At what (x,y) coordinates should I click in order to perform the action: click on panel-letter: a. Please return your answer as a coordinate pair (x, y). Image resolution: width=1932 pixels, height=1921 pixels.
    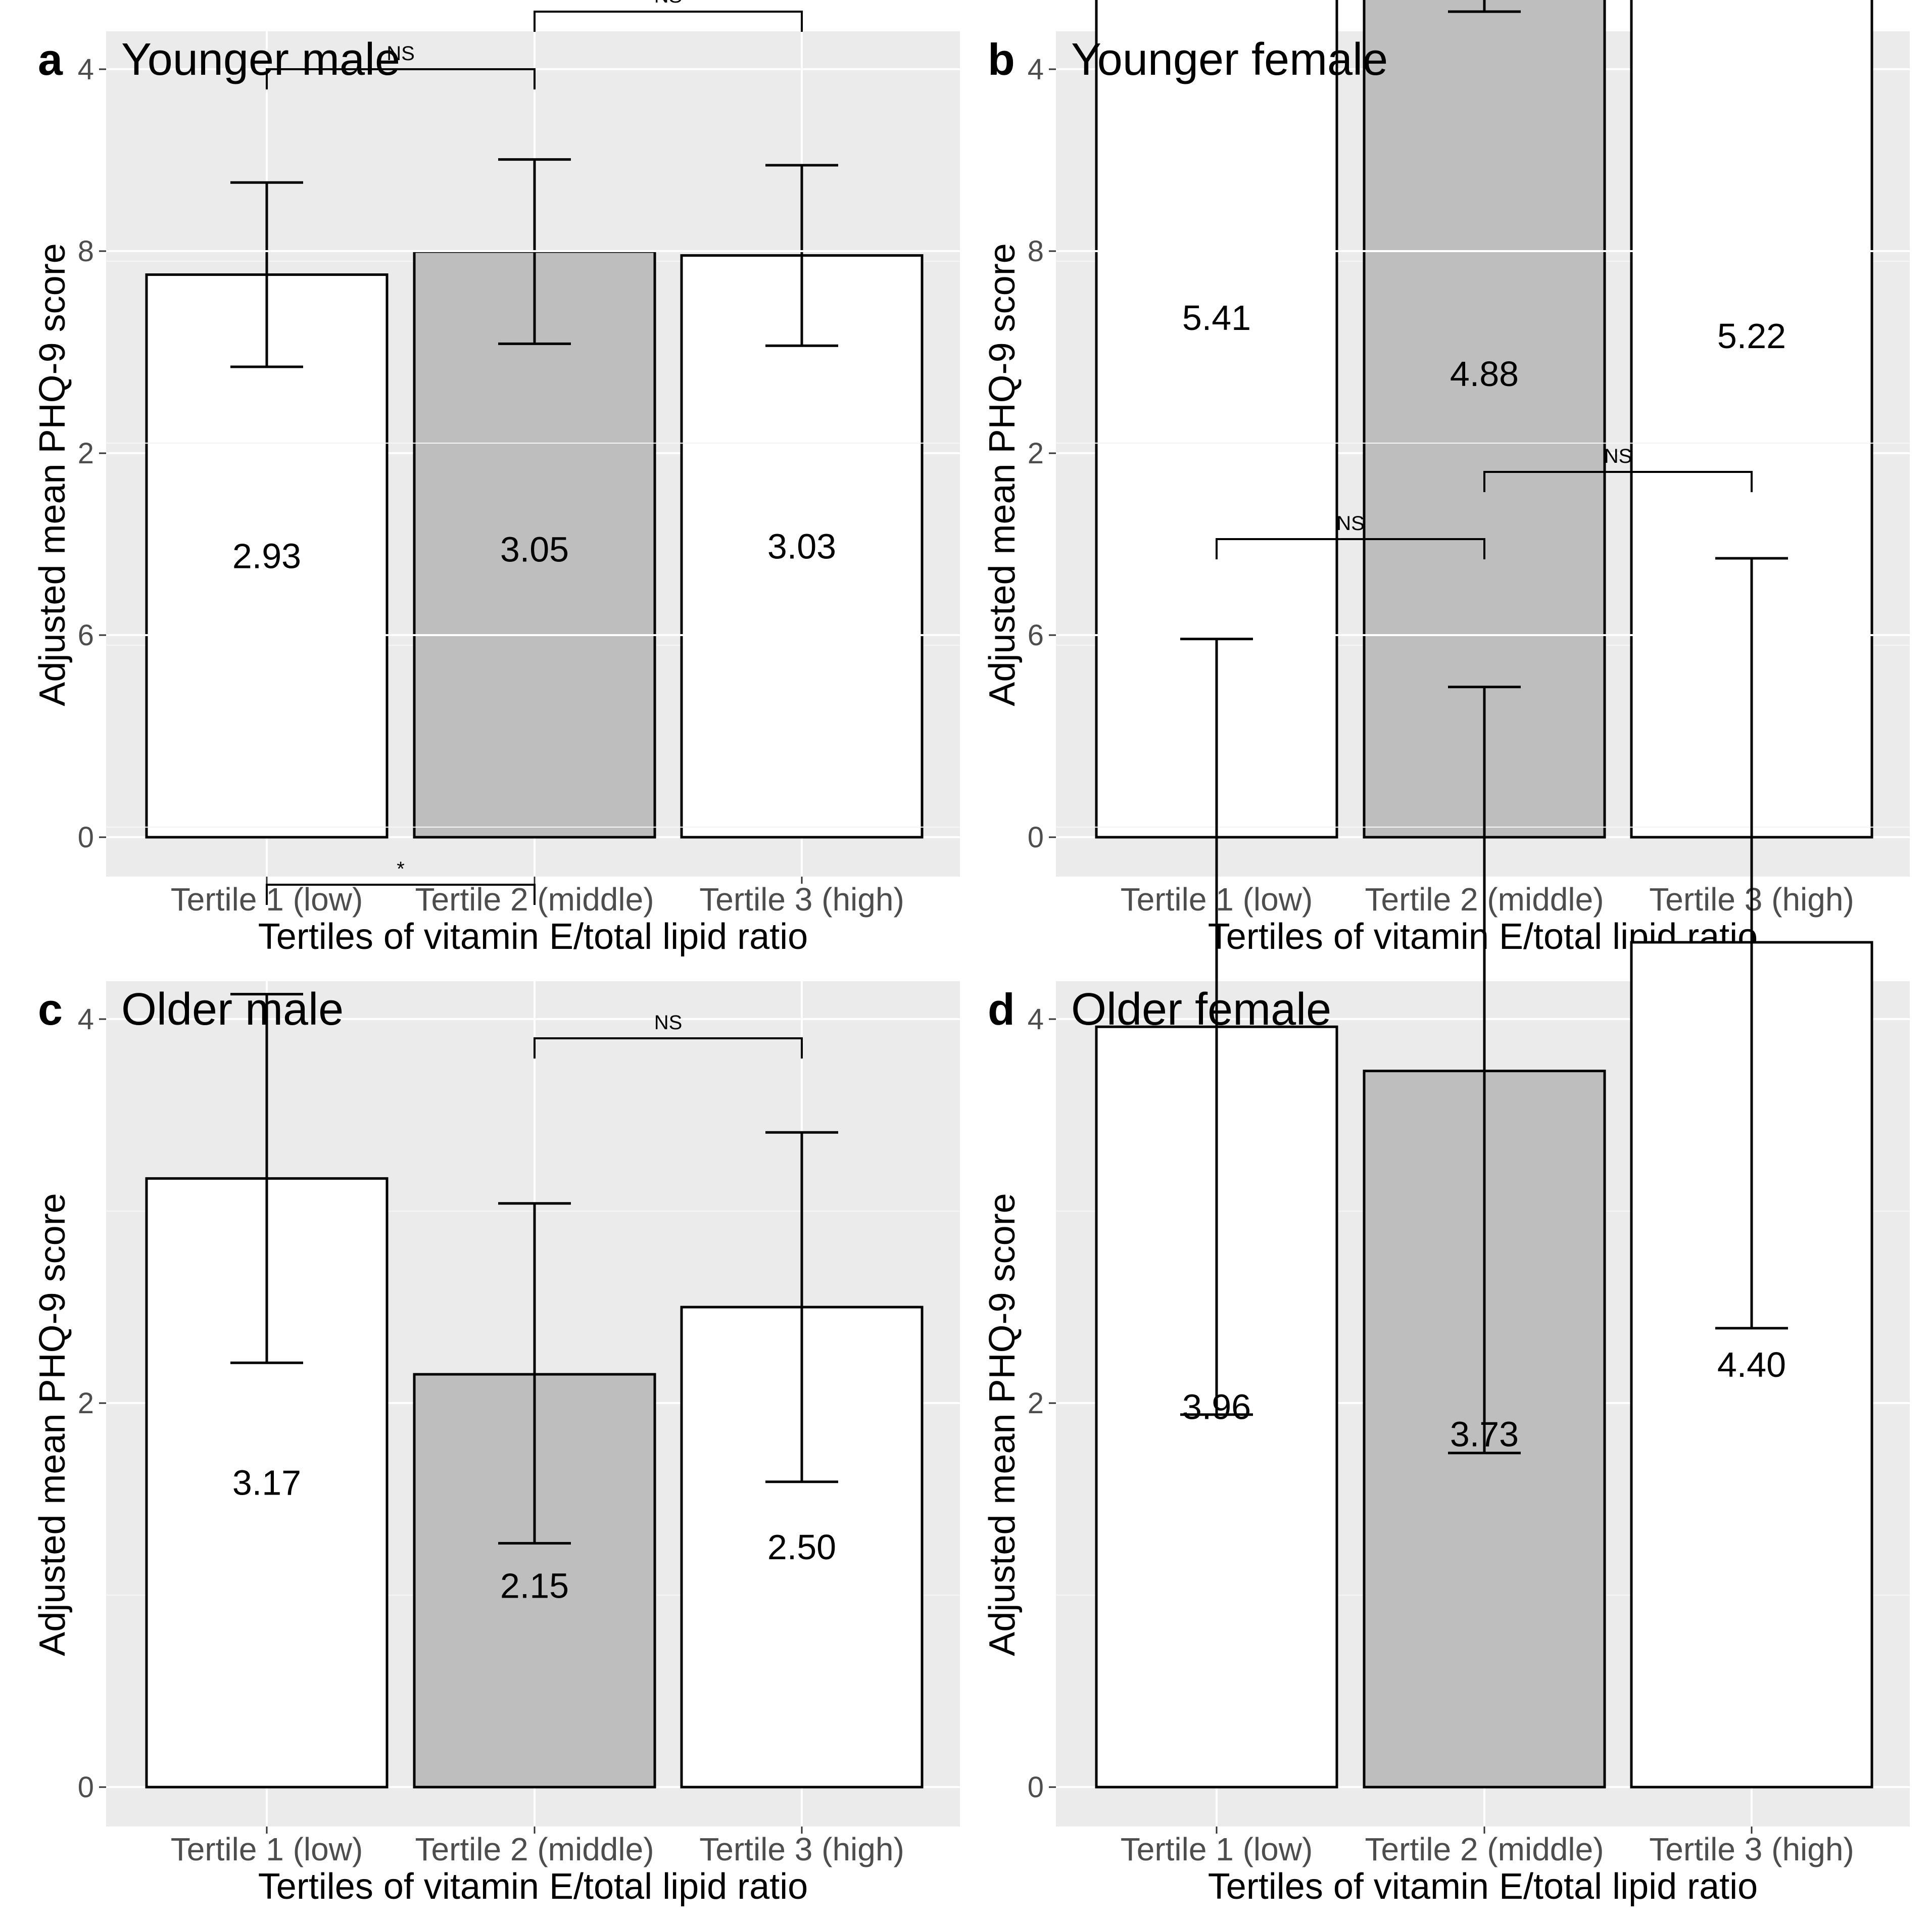
    Looking at the image, I should click on (51, 59).